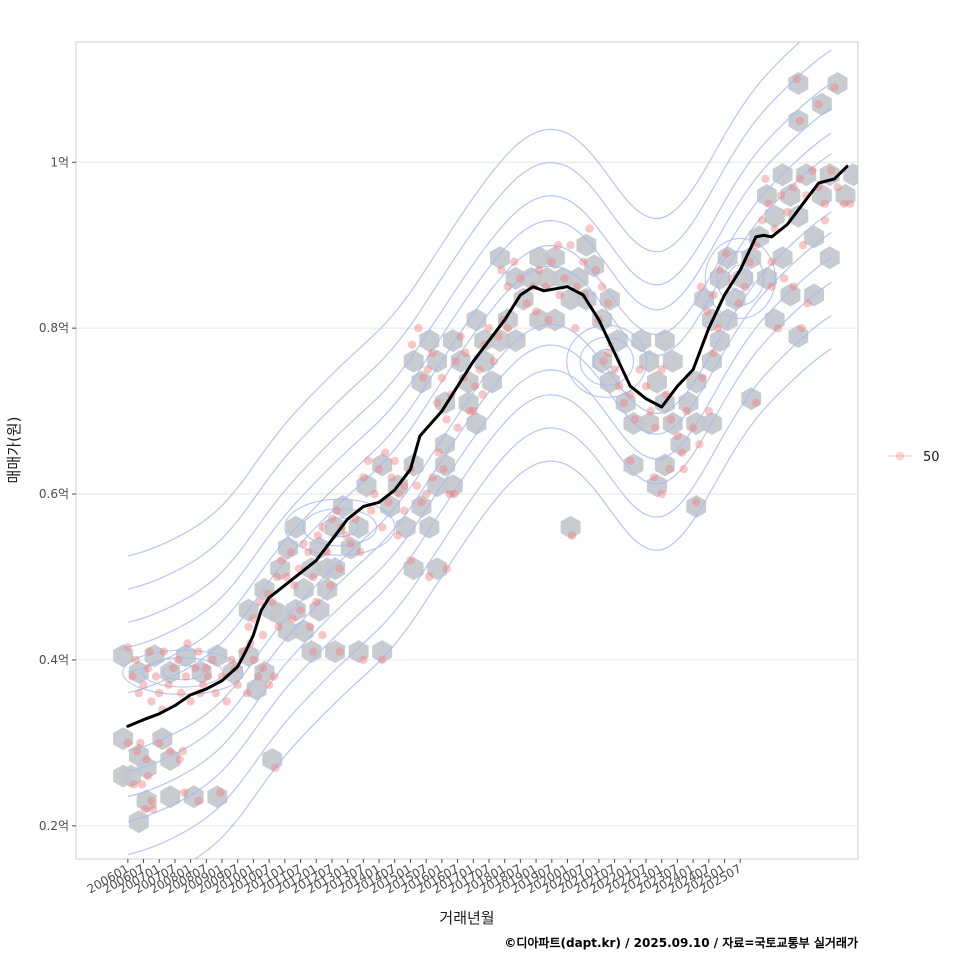  What do you see at coordinates (54, 660) in the screenshot?
I see `y-tick-label: 0.4억` at bounding box center [54, 660].